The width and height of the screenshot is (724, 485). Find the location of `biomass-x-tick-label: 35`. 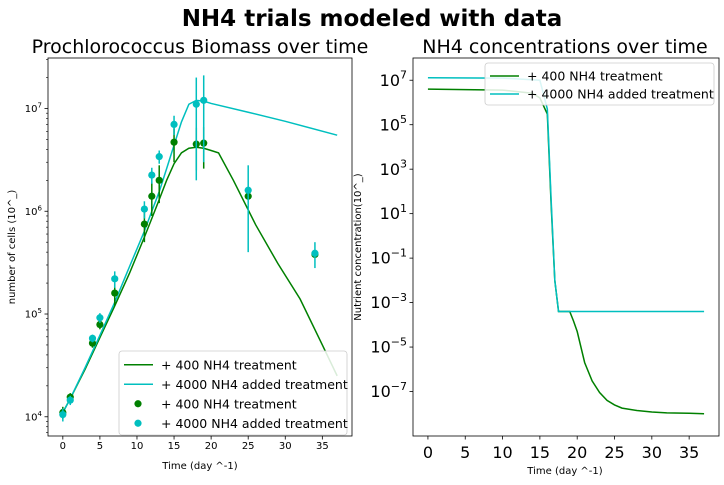

biomass-x-tick-label: 35 is located at coordinates (322, 446).